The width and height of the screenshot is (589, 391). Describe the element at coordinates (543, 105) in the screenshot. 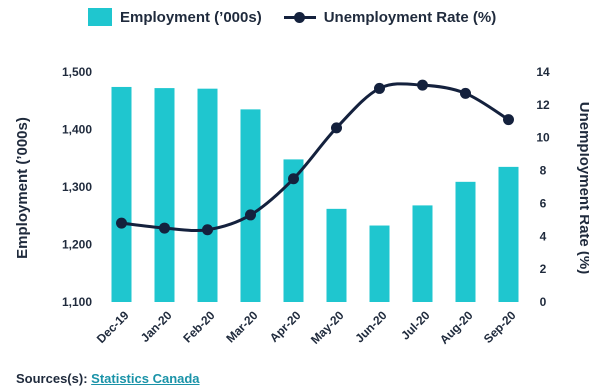

I see `right-tick-label: 12` at that location.